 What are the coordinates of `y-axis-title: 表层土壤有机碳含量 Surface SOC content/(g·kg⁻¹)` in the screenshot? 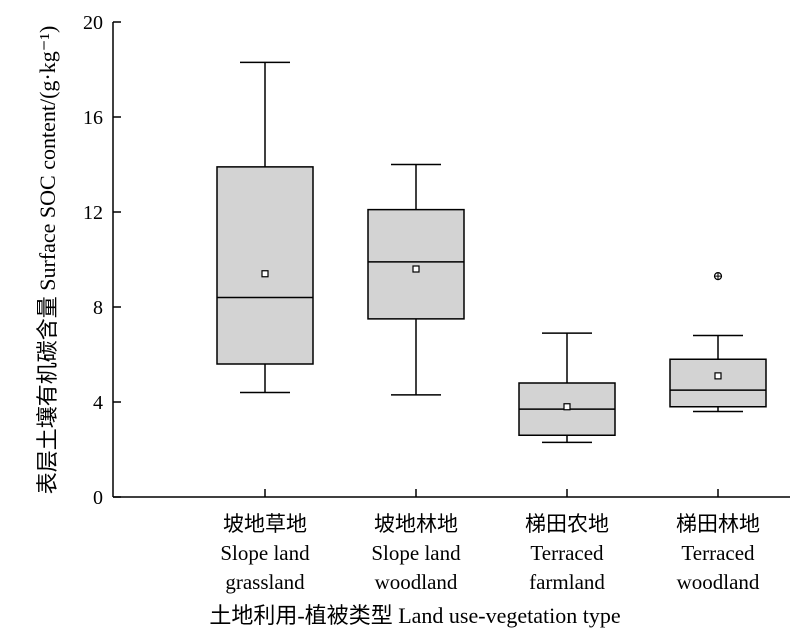 It's located at (47, 260).